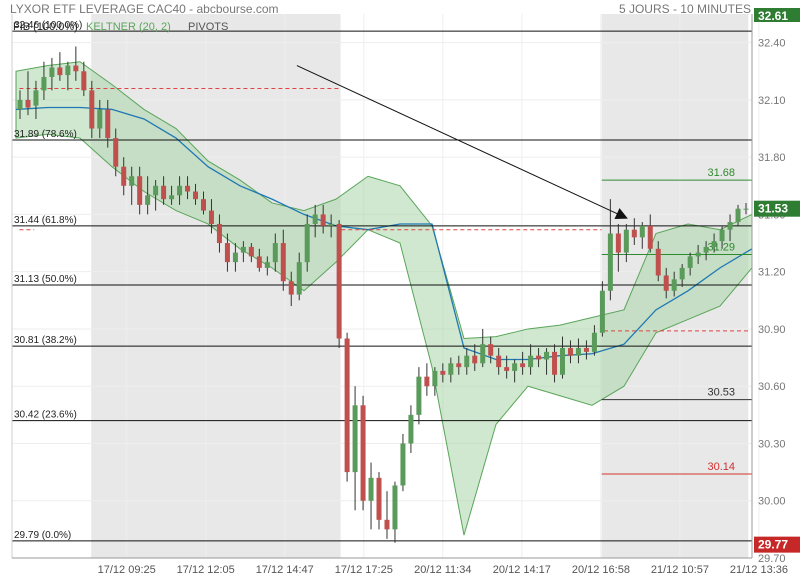 This screenshot has height=580, width=800. Describe the element at coordinates (144, 9) in the screenshot. I see `chart-title: LYXOR ETF LEVERAGE CAC40 - abcbourse.com` at that location.